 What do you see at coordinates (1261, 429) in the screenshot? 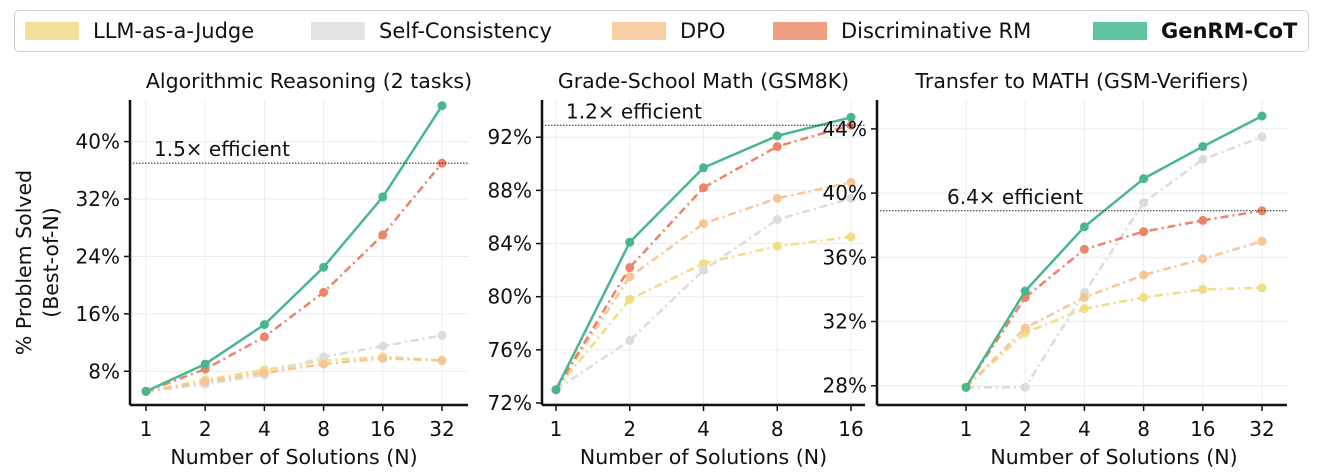
I see `x-tick-label: 32` at bounding box center [1261, 429].